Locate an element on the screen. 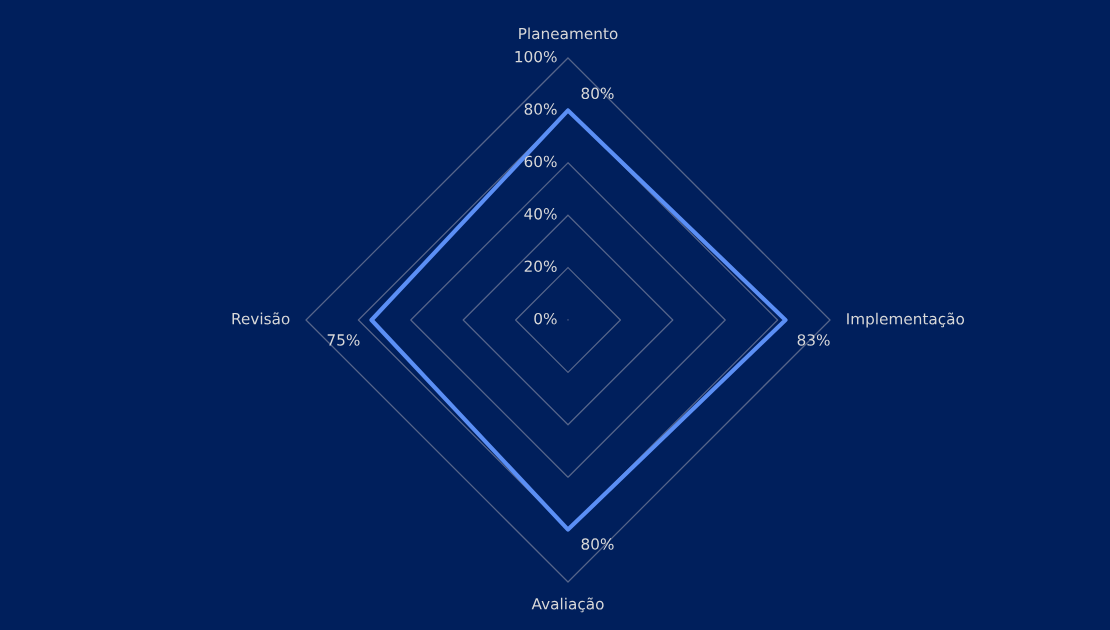 This screenshot has width=1110, height=630. spoke-label: Planeamento is located at coordinates (568, 33).